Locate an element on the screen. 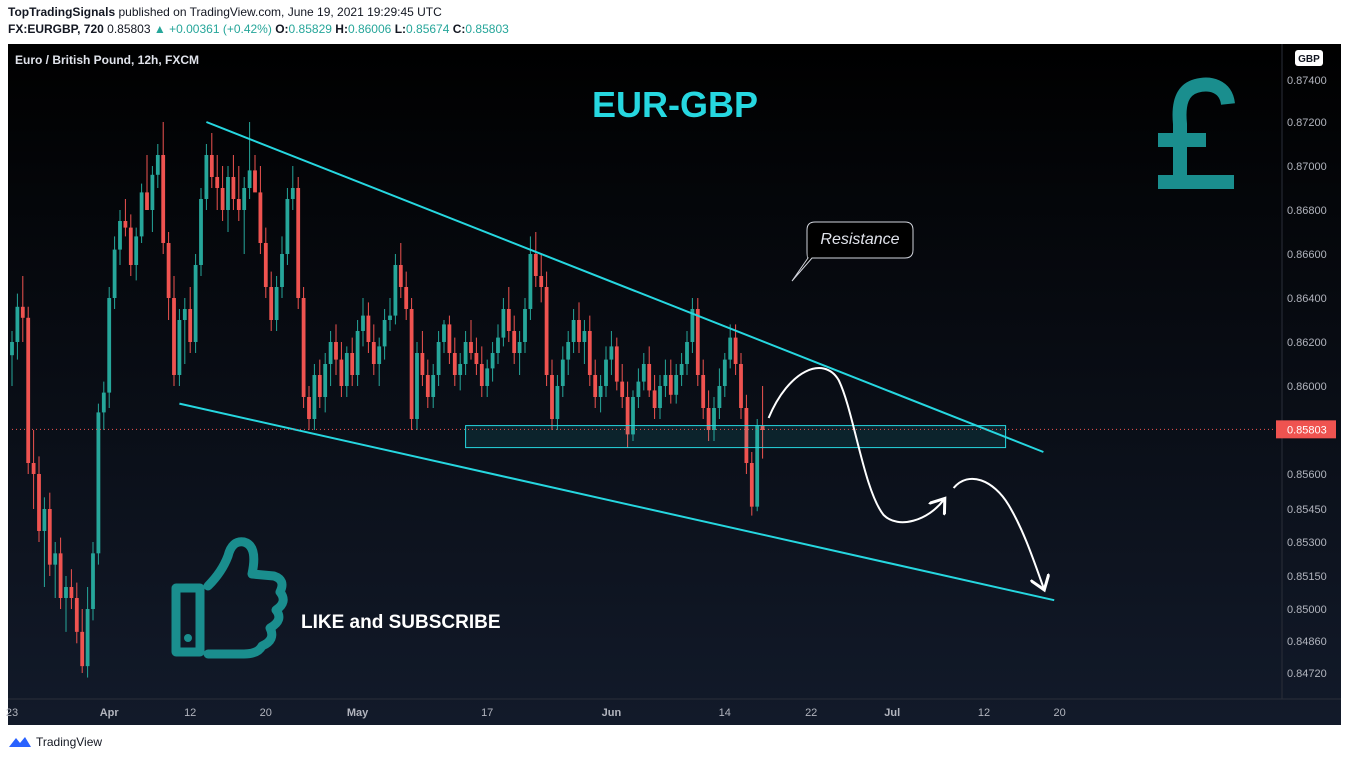 The width and height of the screenshot is (1348, 762). price-tick-label: 0.87000 is located at coordinates (1307, 167).